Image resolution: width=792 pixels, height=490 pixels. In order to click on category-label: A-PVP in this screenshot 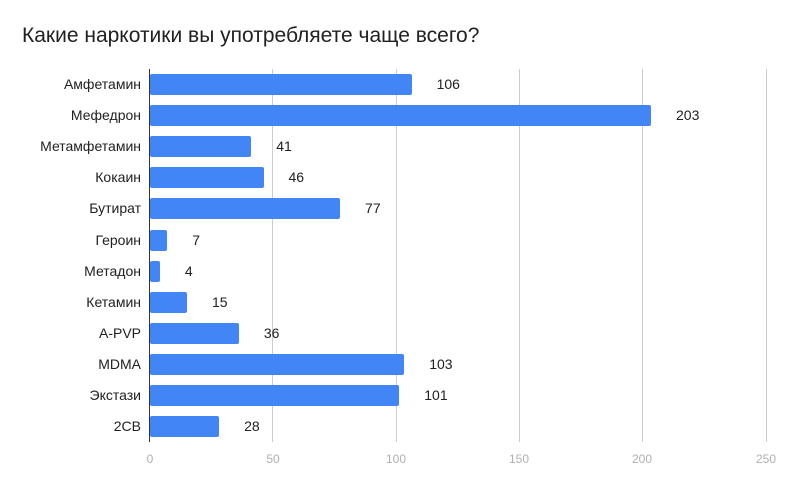, I will do `click(119, 332)`.